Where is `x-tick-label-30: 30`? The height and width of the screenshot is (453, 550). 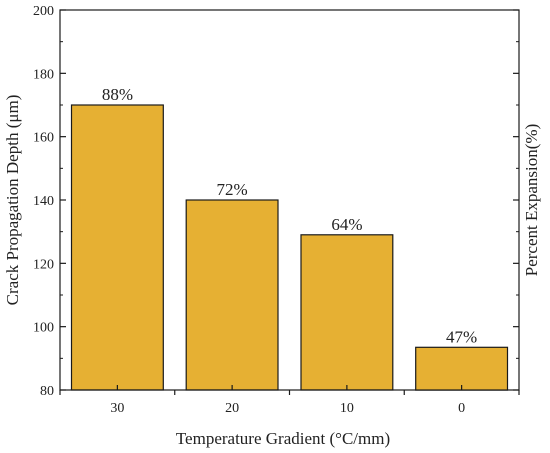 x-tick-label-30: 30 is located at coordinates (117, 408).